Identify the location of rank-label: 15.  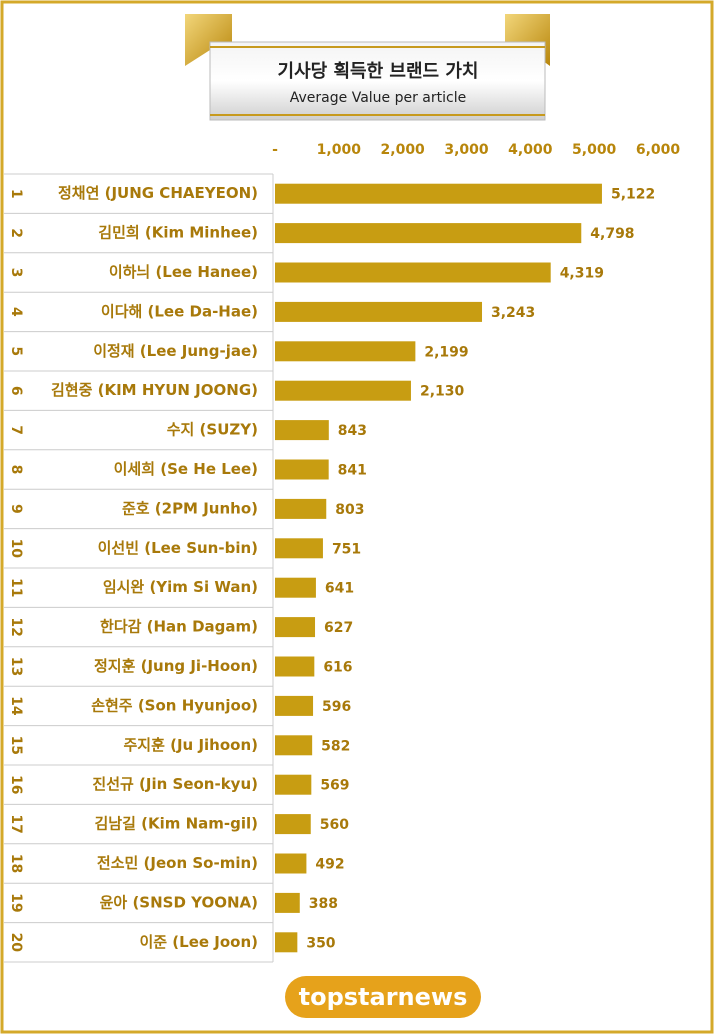
(16, 745).